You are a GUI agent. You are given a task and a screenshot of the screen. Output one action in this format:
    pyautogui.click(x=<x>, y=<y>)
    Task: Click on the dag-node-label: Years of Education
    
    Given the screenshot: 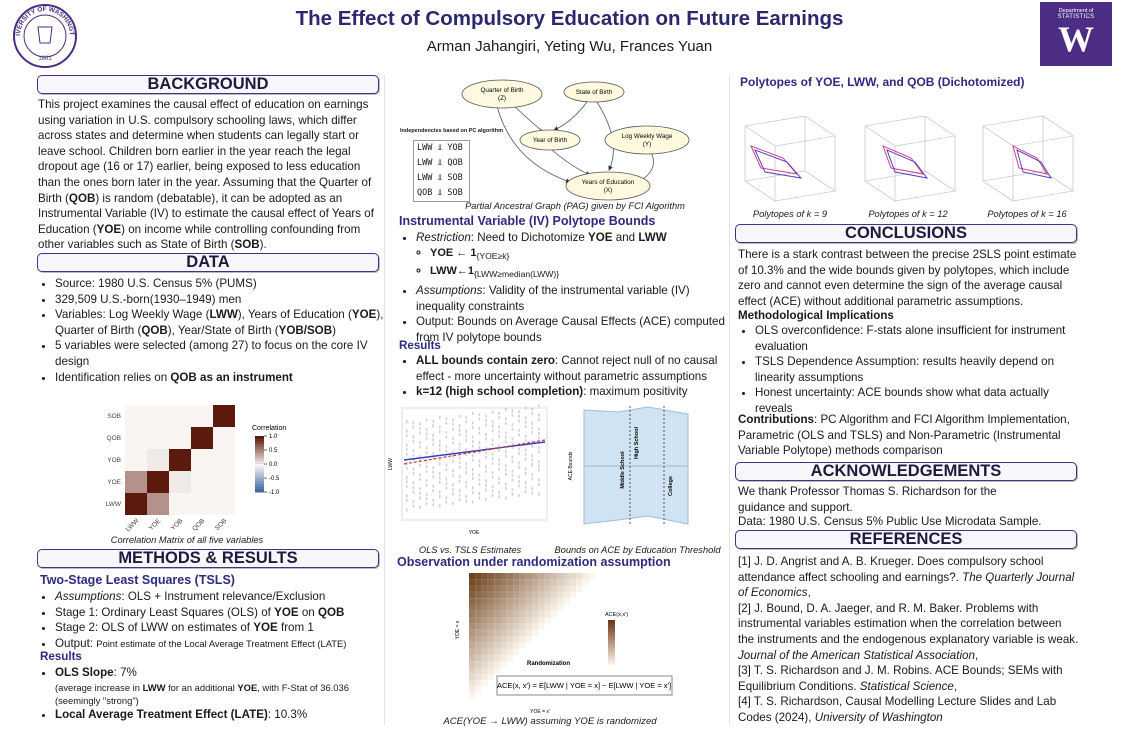 What is the action you would take?
    pyautogui.click(x=608, y=182)
    